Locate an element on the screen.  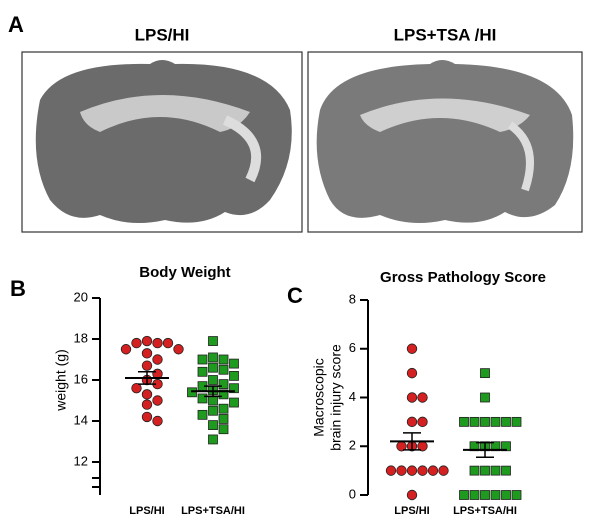
y-axis-label: Macroscopic is located at coordinates (319, 397).